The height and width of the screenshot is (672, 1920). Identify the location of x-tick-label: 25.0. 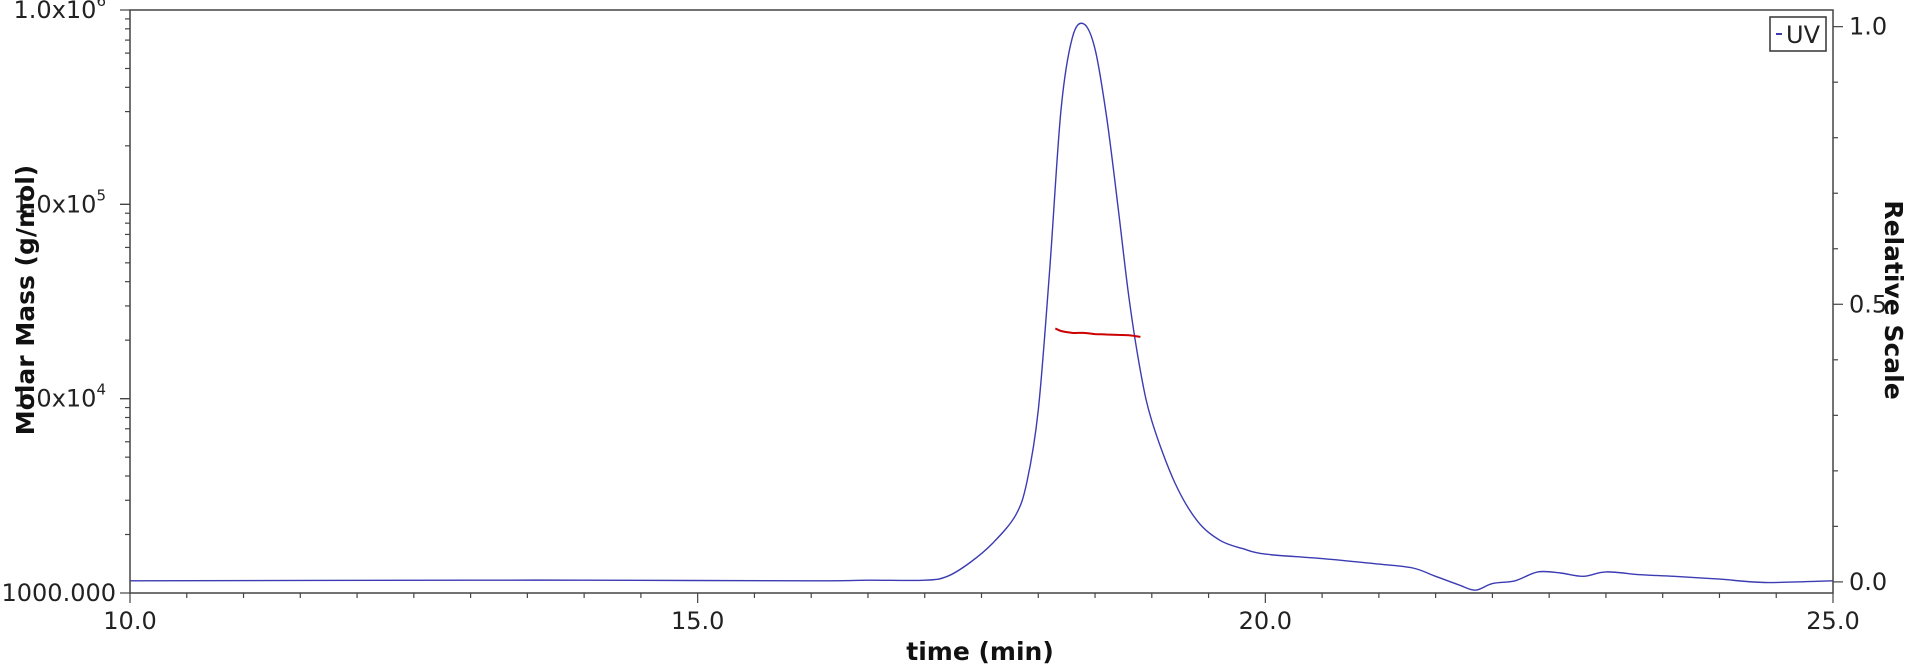
(1832, 621).